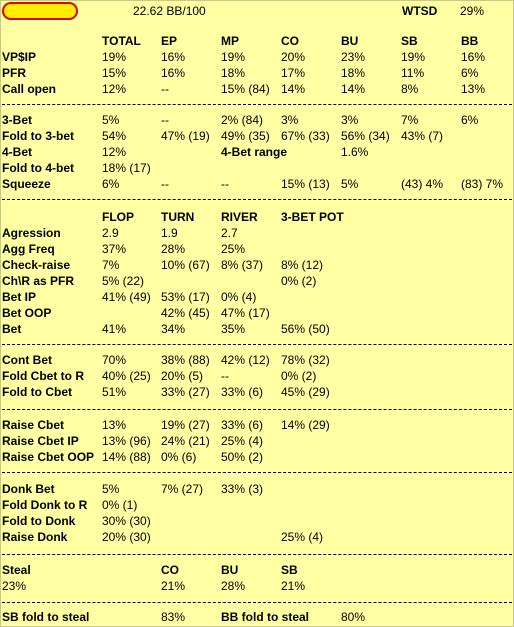 The image size is (514, 627). I want to click on threebet-cell: 47% (19), so click(185, 136).